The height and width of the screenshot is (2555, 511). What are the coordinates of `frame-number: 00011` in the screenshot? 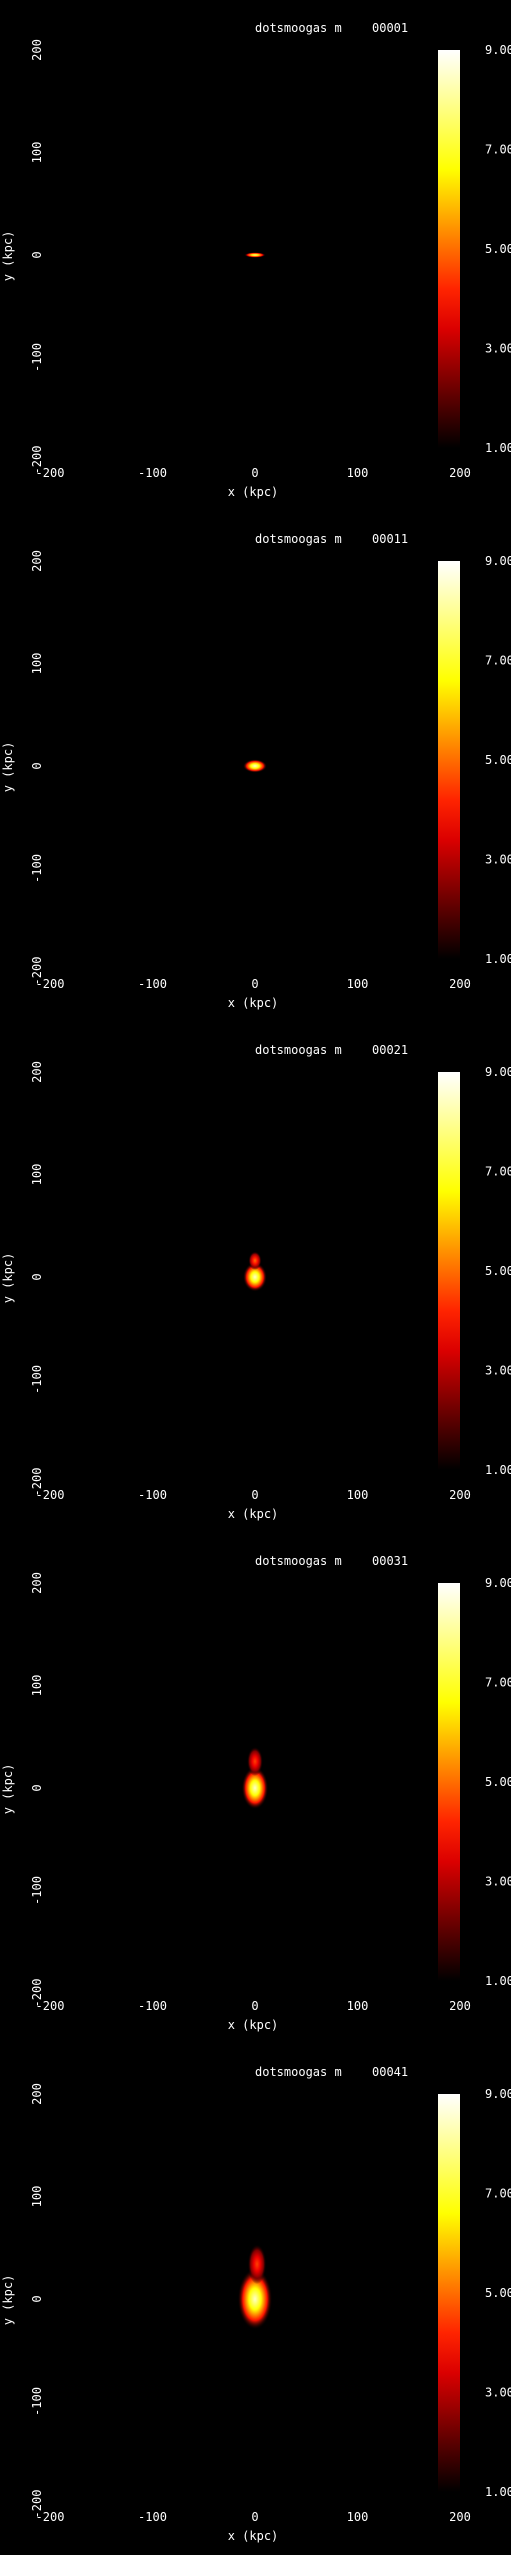 It's located at (390, 539).